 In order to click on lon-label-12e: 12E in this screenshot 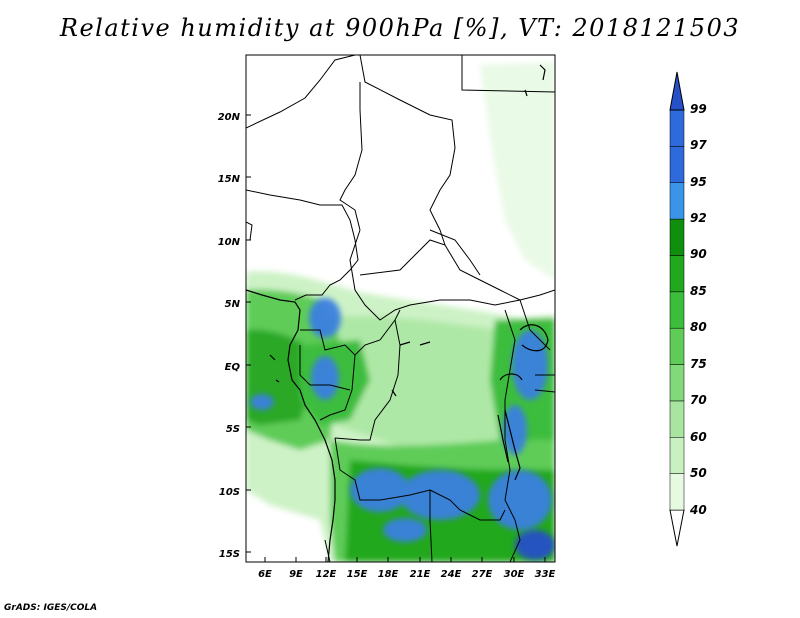, I will do `click(326, 574)`.